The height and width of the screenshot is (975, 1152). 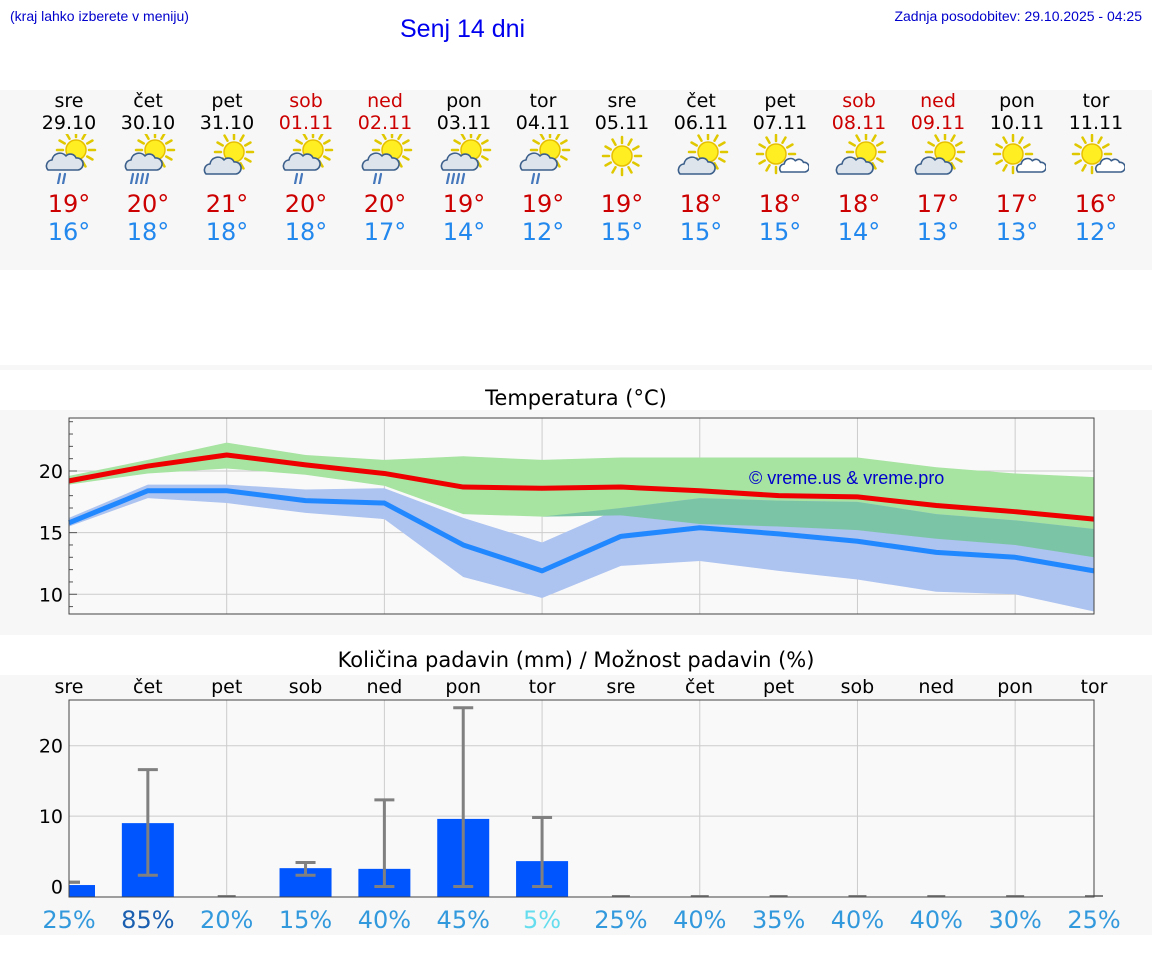 I want to click on precipitation-probability: 30%, so click(x=1014, y=920).